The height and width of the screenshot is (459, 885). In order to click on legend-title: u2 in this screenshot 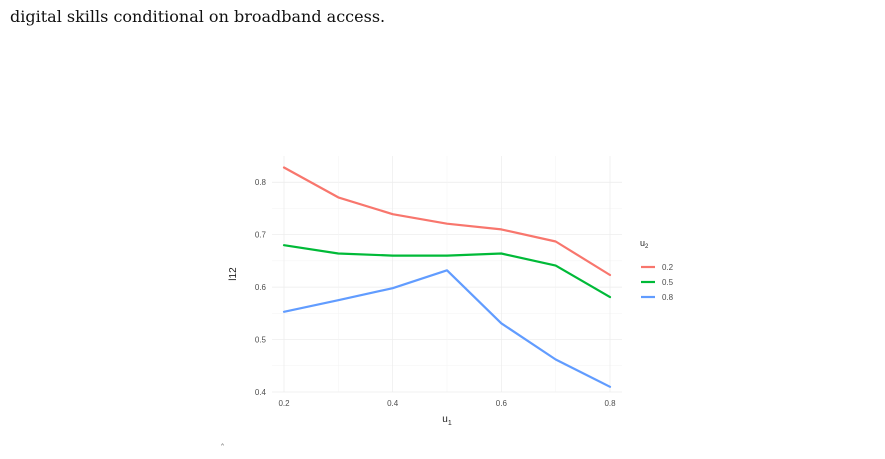, I will do `click(644, 244)`.